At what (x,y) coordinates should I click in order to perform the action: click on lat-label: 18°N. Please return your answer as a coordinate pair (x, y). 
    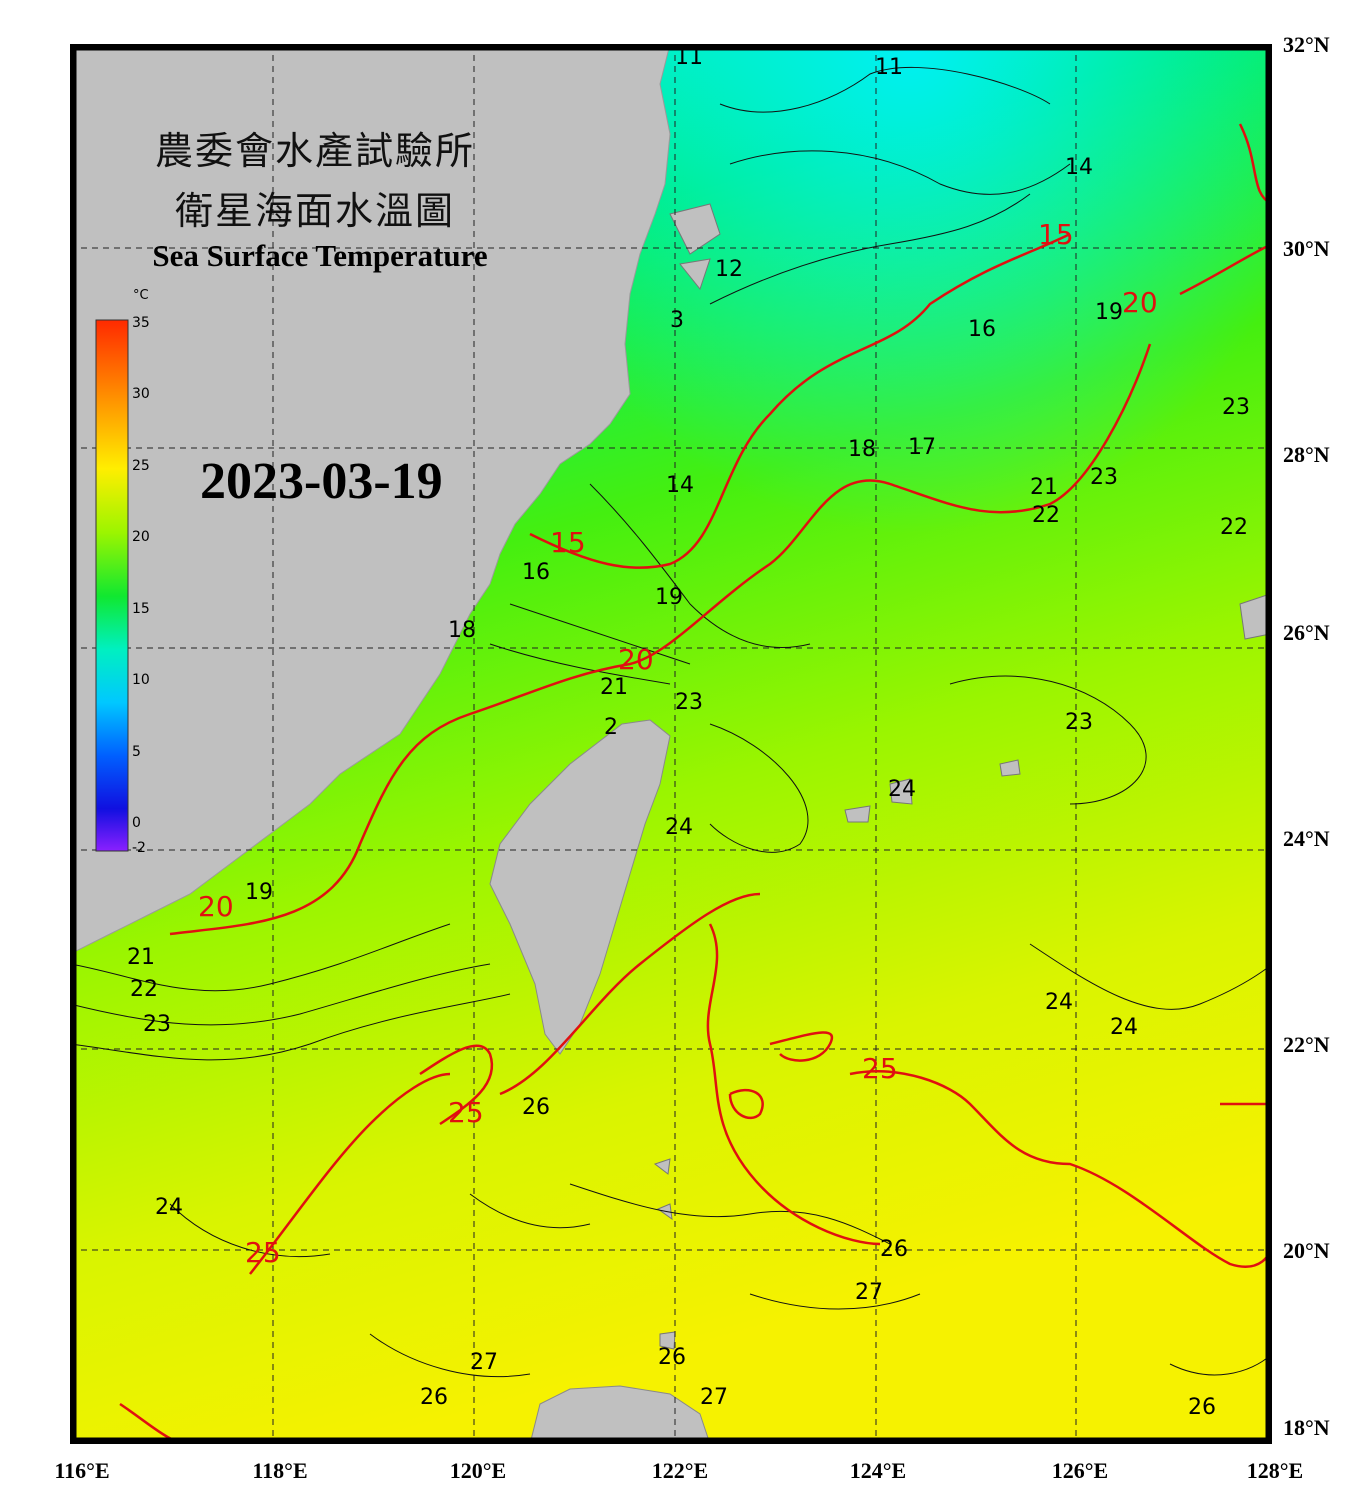
    Looking at the image, I should click on (1306, 1427).